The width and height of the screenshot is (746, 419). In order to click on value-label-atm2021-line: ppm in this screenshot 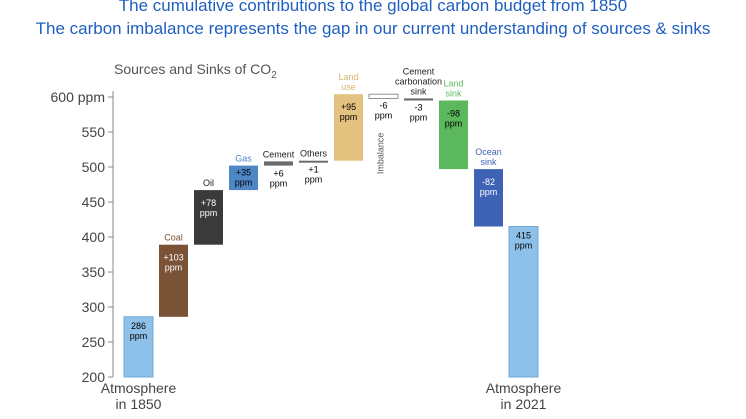, I will do `click(524, 246)`.